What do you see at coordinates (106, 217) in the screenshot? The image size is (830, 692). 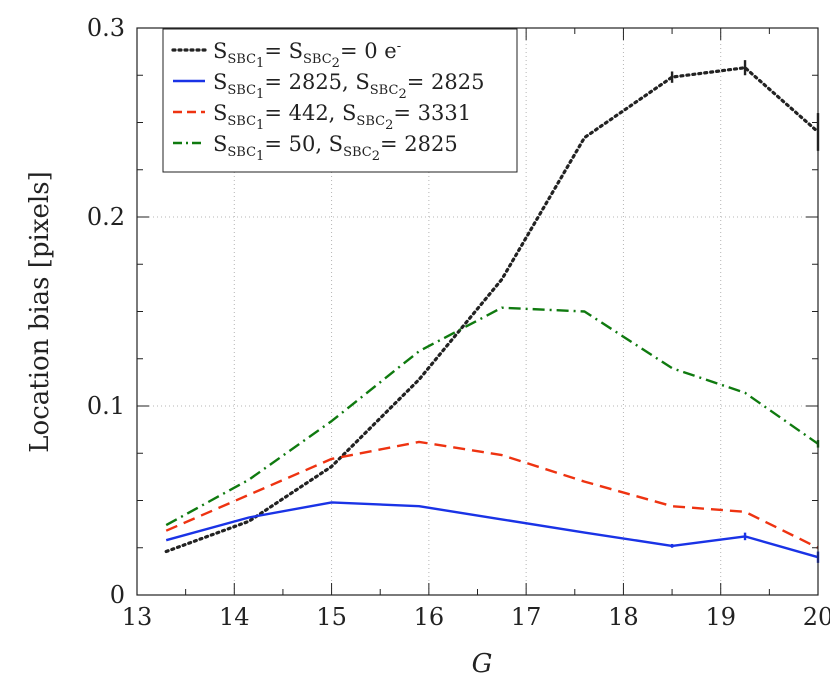 I see `y-tick-label: 0.2` at bounding box center [106, 217].